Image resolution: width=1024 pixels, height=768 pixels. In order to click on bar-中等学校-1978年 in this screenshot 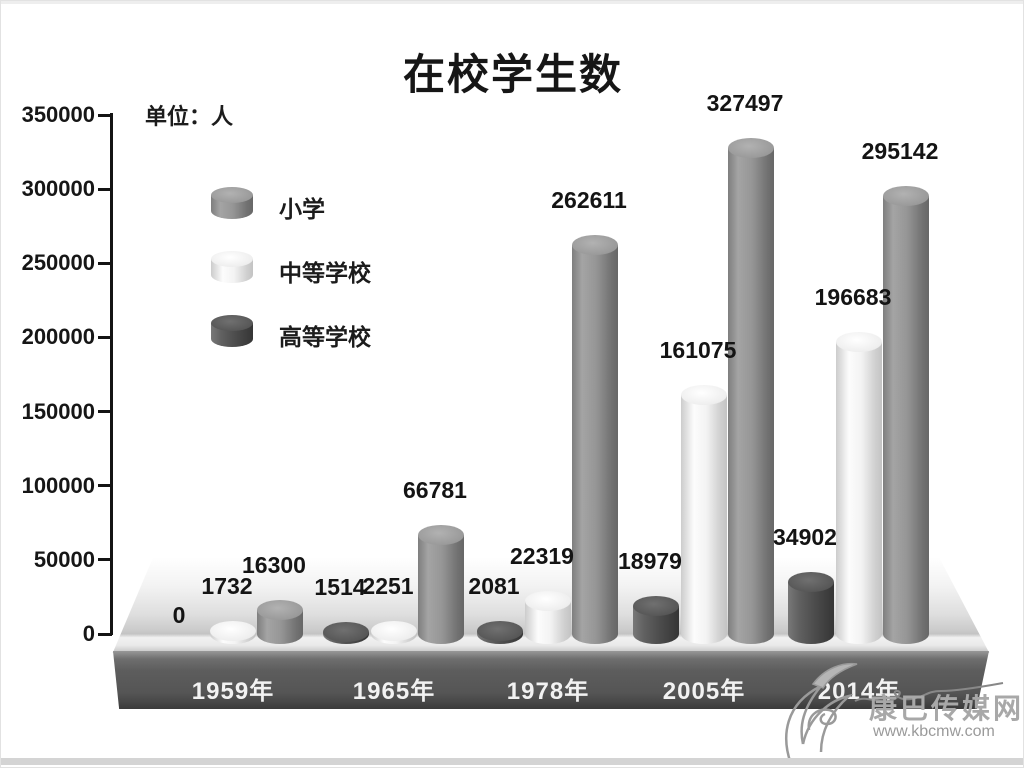, I will do `click(548, 617)`.